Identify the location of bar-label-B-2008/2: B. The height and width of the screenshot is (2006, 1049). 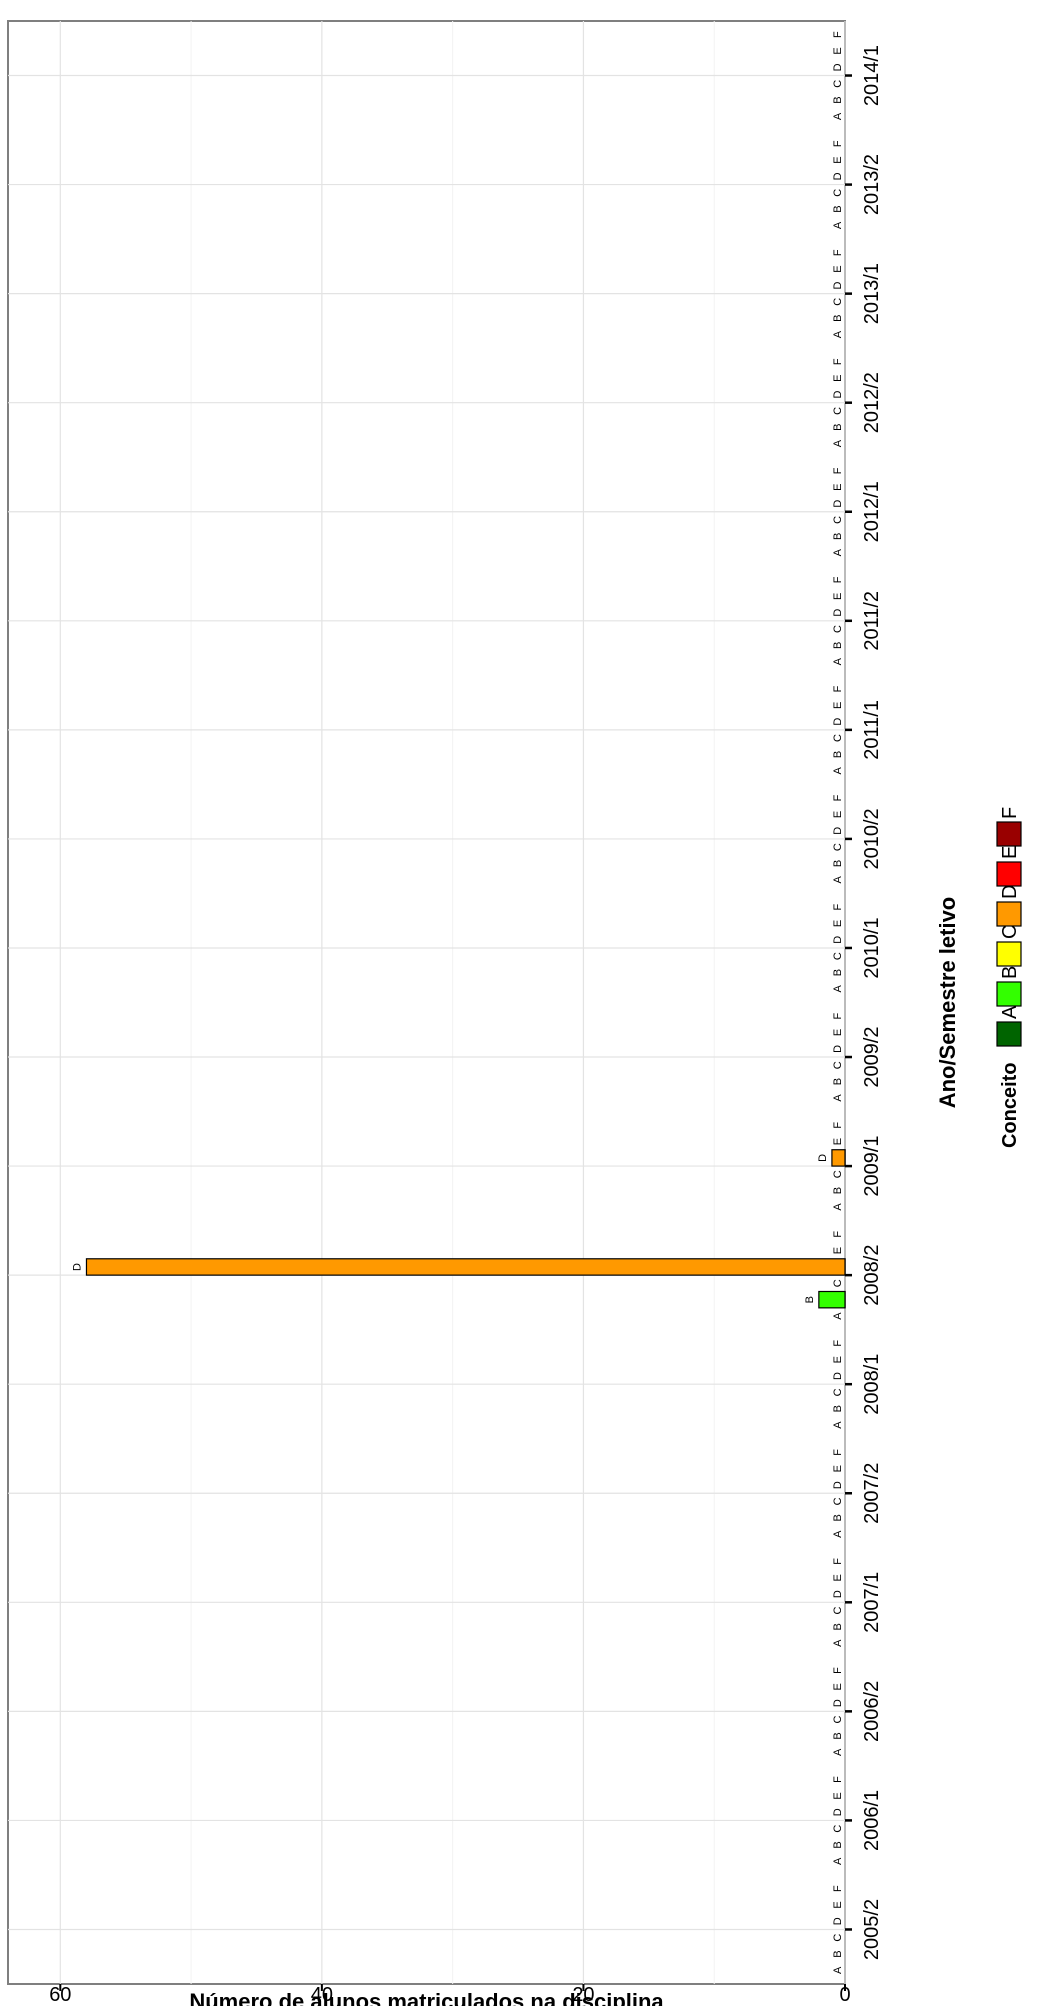
(810, 1299).